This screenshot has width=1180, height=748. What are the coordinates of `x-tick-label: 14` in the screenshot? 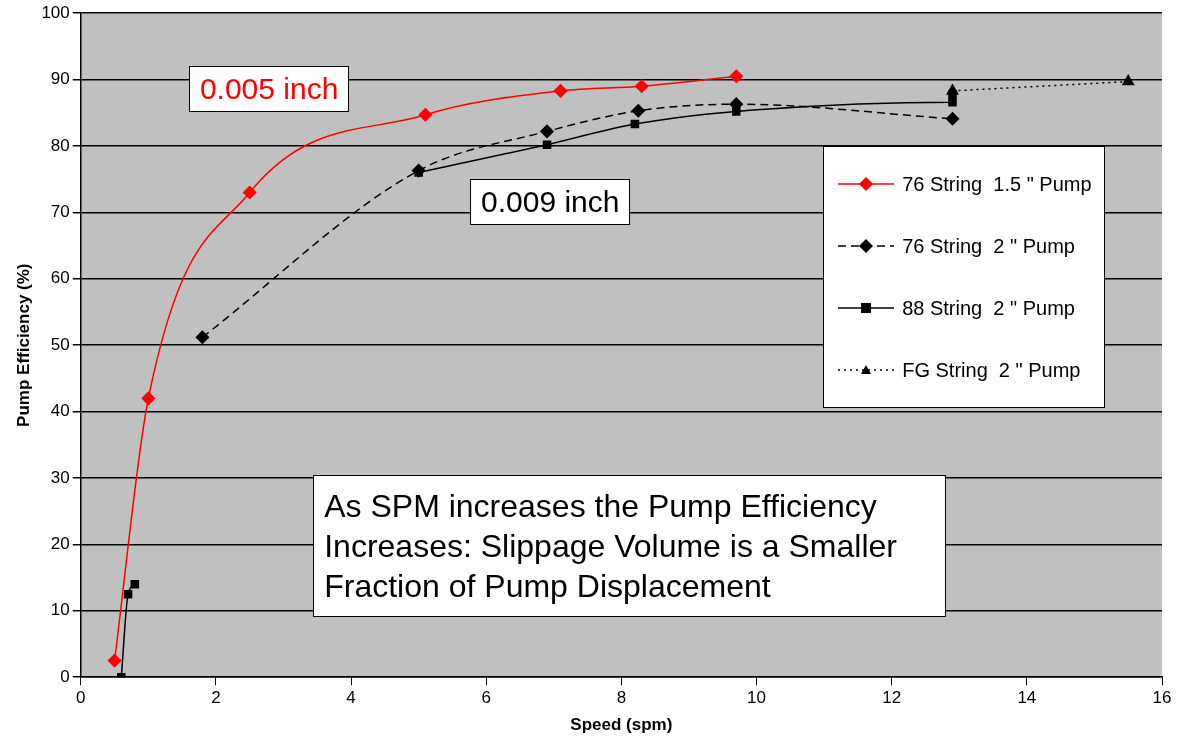 It's located at (1027, 698).